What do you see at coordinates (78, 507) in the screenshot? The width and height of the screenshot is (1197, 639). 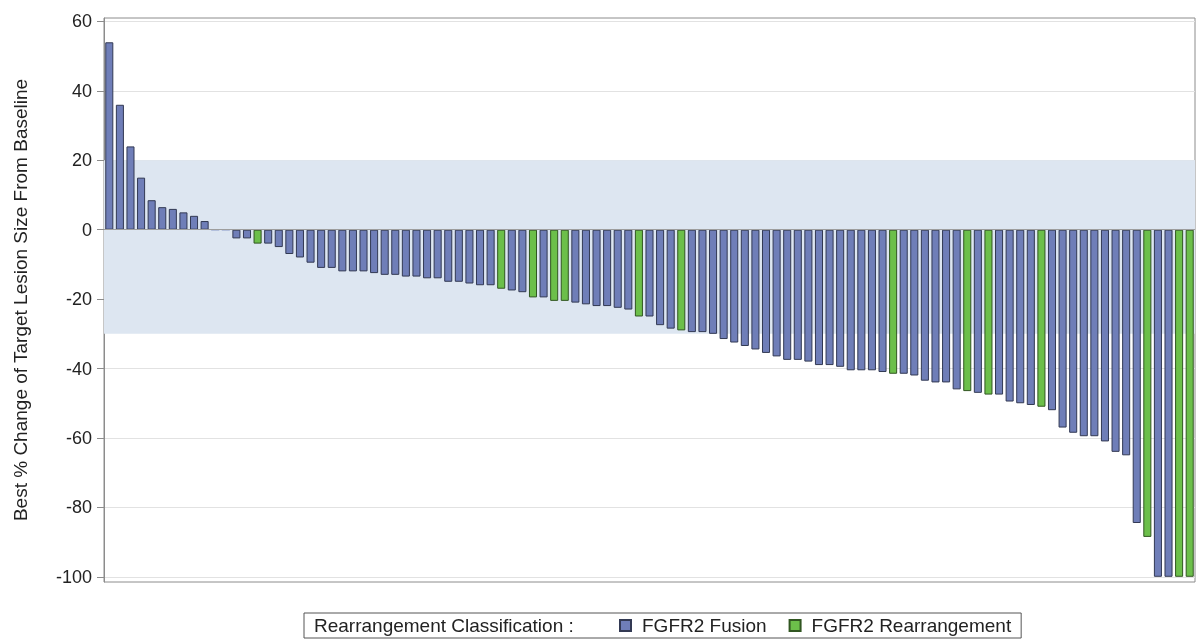 I see `y-tick-label: -80` at bounding box center [78, 507].